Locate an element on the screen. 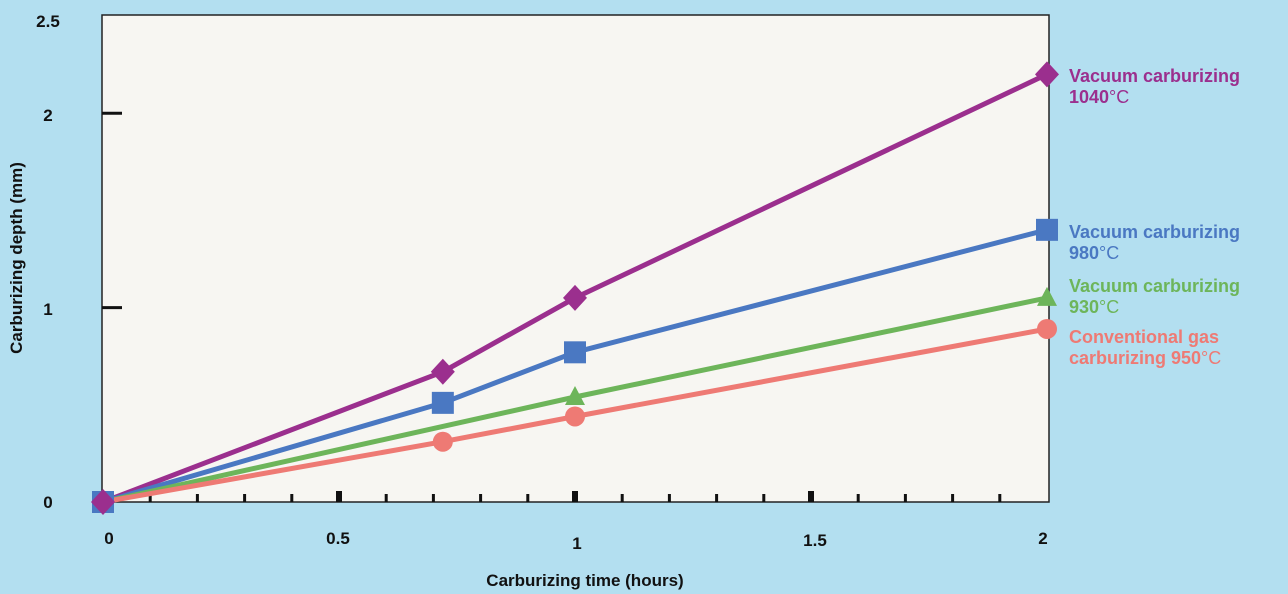 The width and height of the screenshot is (1288, 594). y-axis-title: Carburizing depth (mm) is located at coordinates (16, 258).